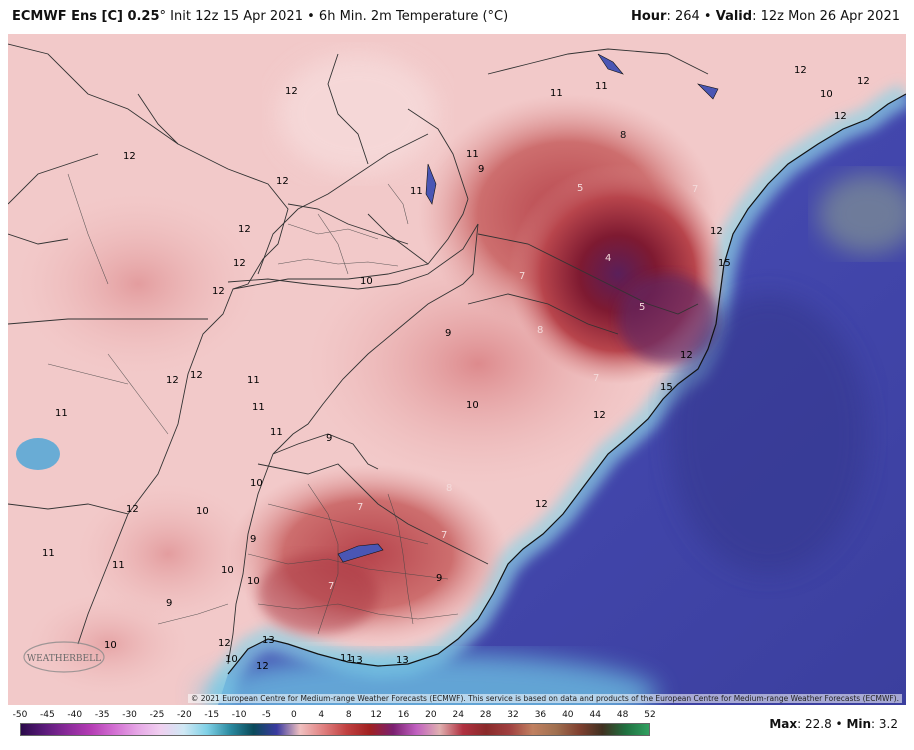 This screenshot has width=914, height=750. What do you see at coordinates (783, 724) in the screenshot?
I see `max-label: Max` at bounding box center [783, 724].